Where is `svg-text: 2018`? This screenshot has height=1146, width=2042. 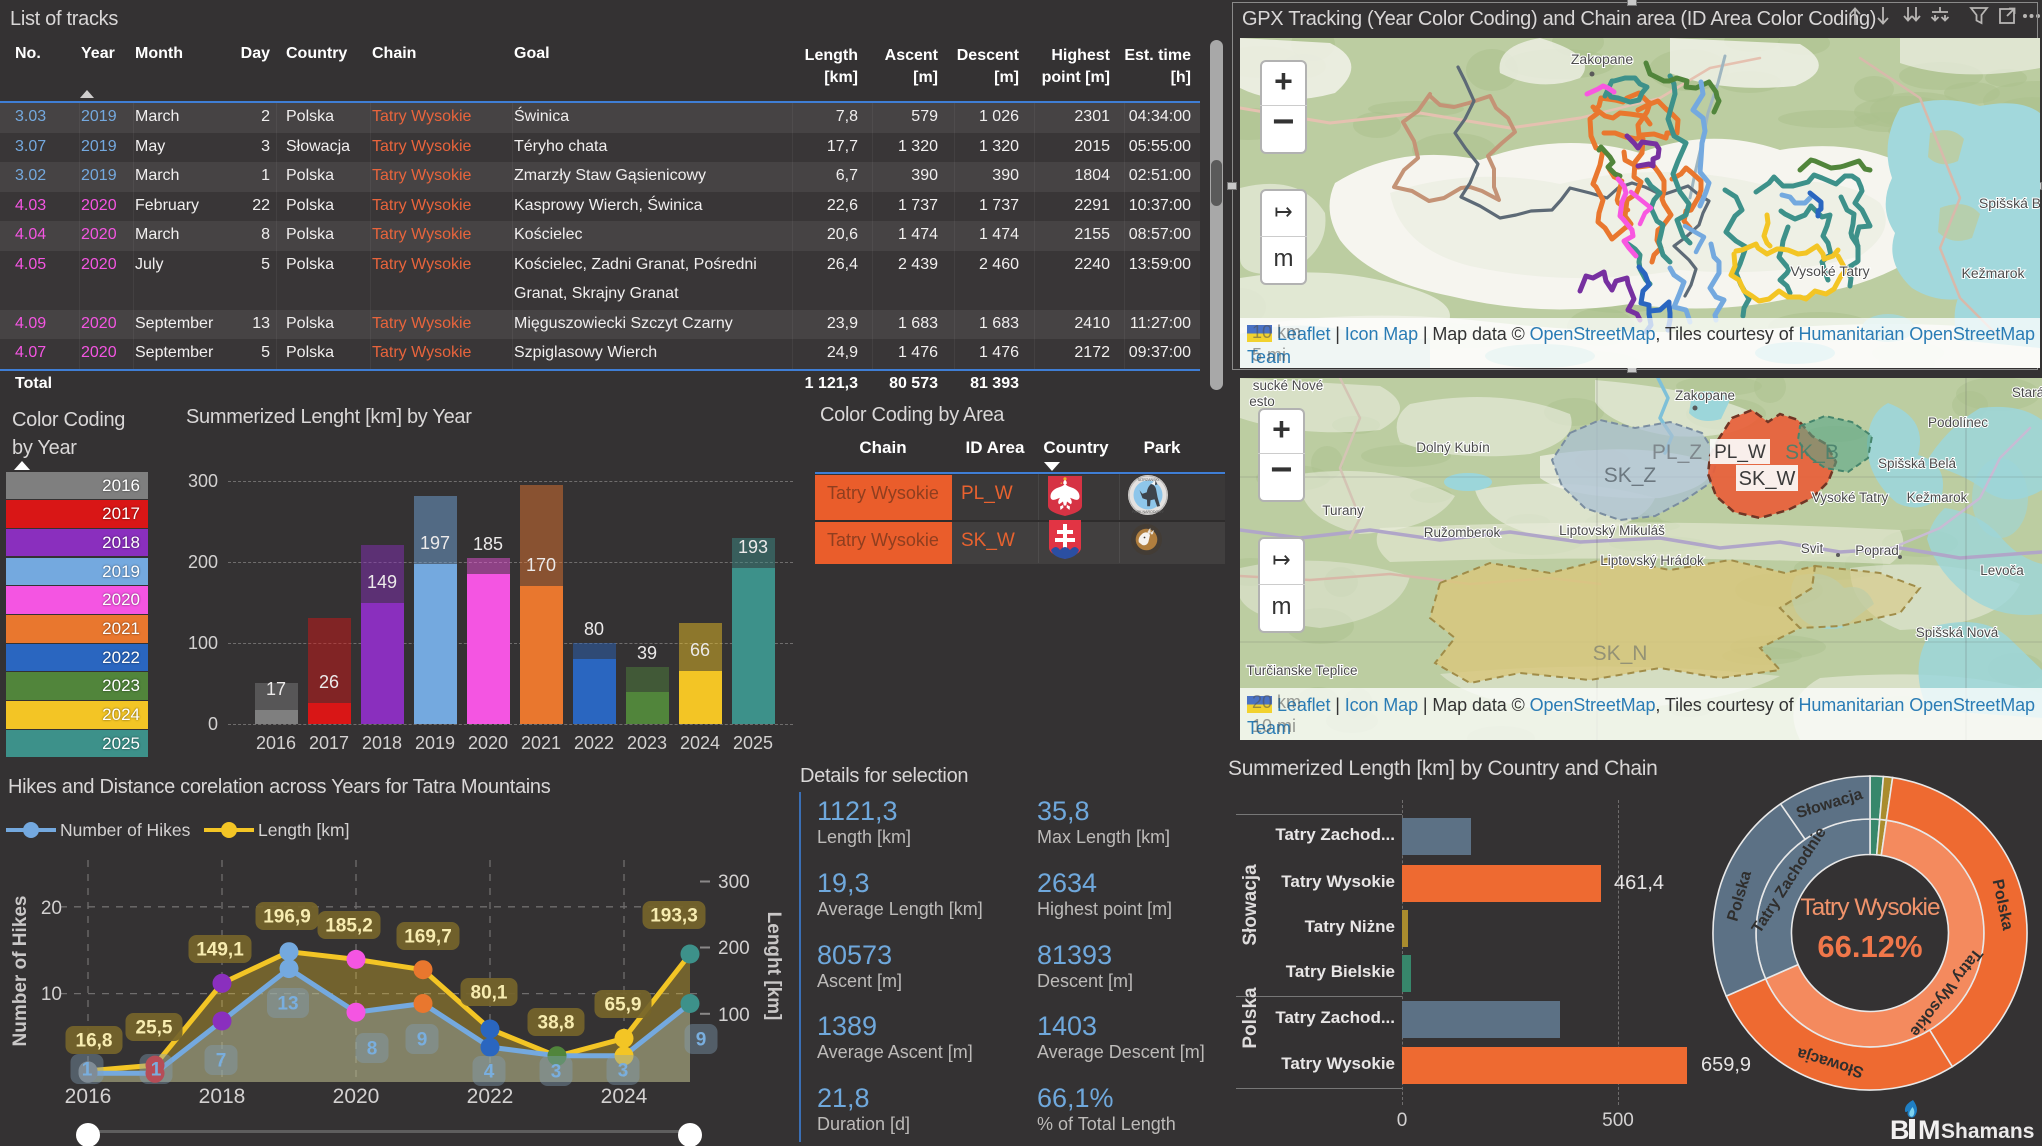
svg-text: 2018 is located at coordinates (222, 1096).